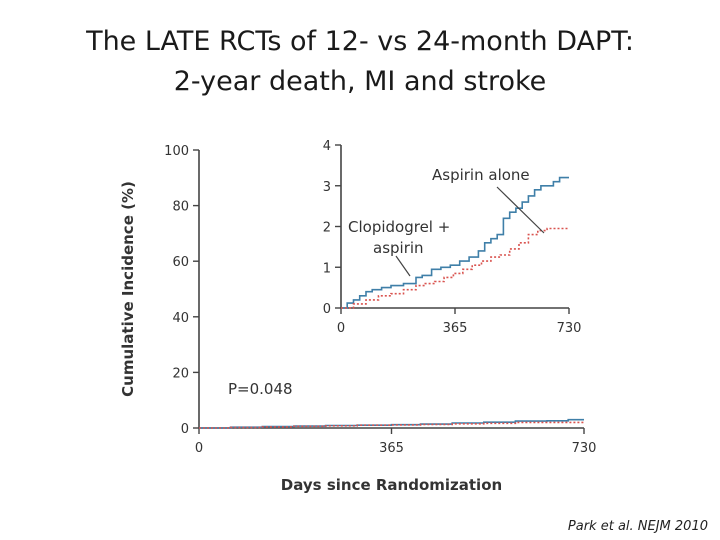 Image resolution: width=720 pixels, height=540 pixels. Describe the element at coordinates (399, 227) in the screenshot. I see `series-label-clopidogrel-line-1: Clopidogrel +` at that location.